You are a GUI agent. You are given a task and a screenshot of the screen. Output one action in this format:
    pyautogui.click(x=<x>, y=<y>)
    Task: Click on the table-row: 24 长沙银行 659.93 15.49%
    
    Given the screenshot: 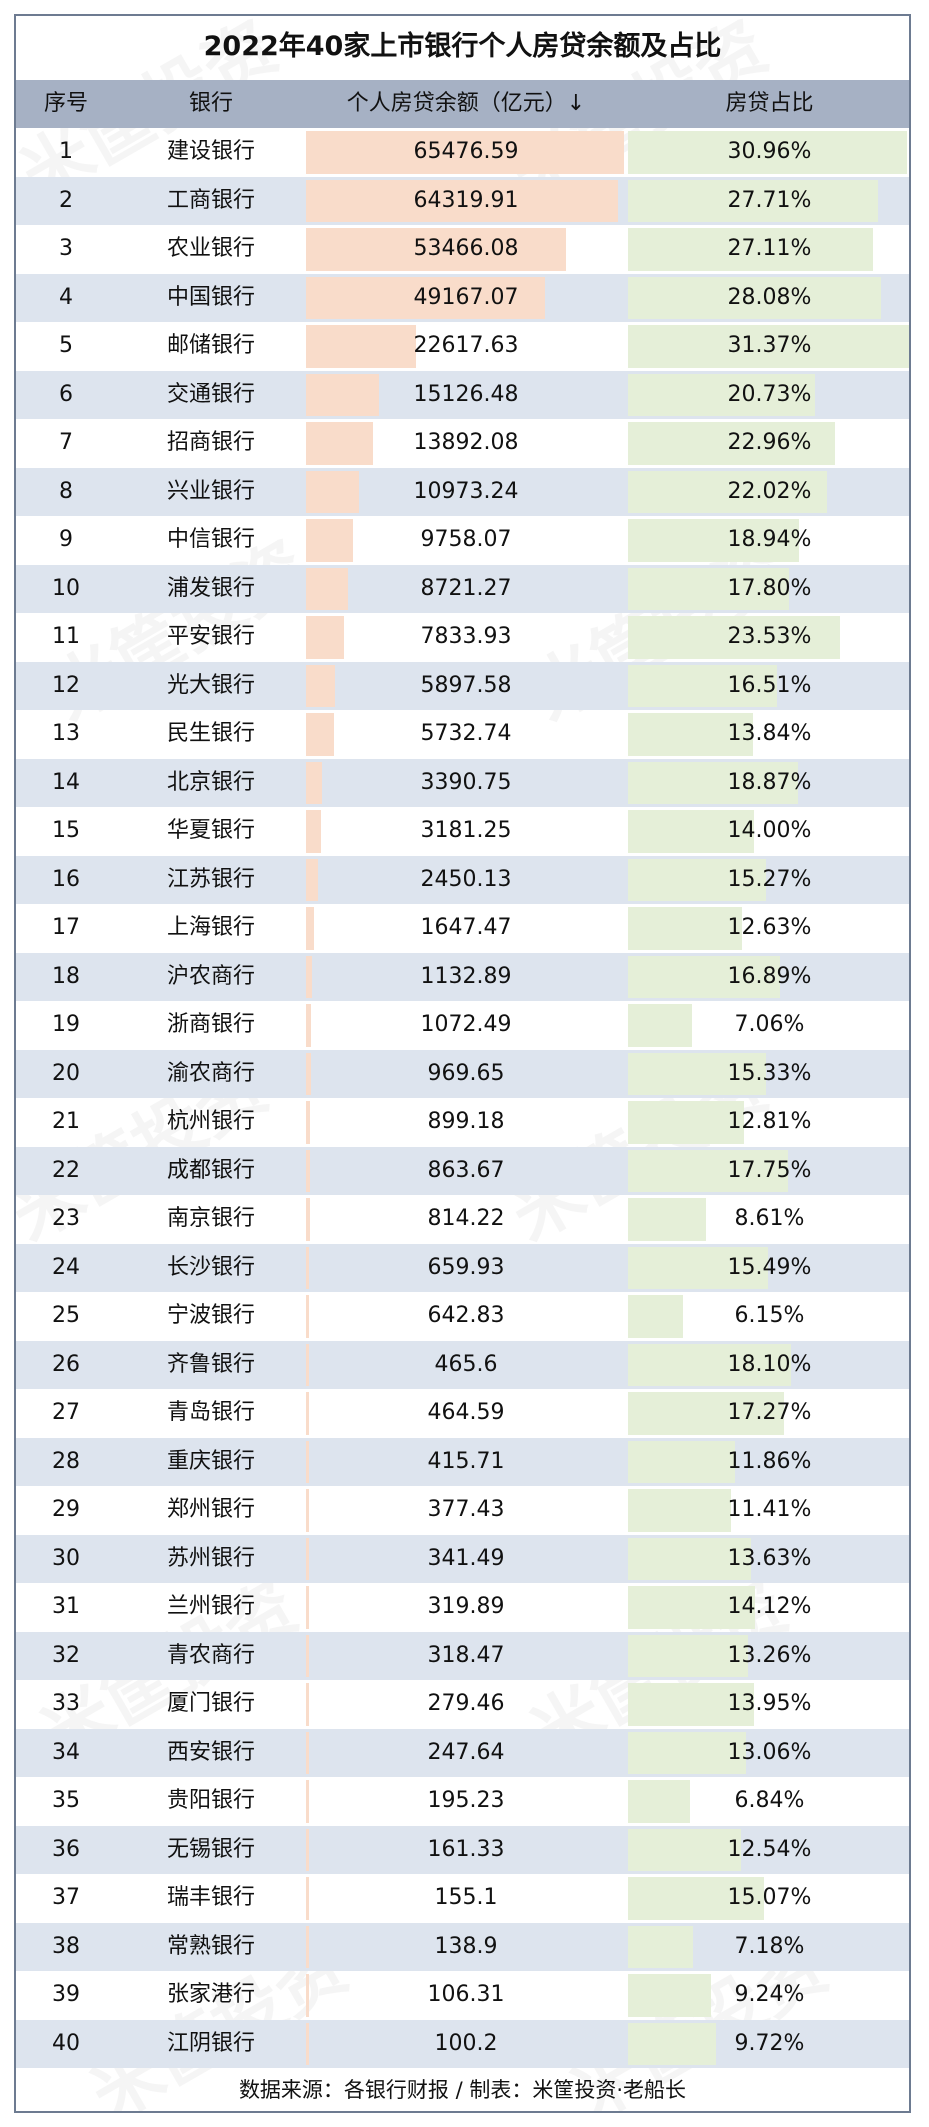 What is the action you would take?
    pyautogui.click(x=462, y=1267)
    